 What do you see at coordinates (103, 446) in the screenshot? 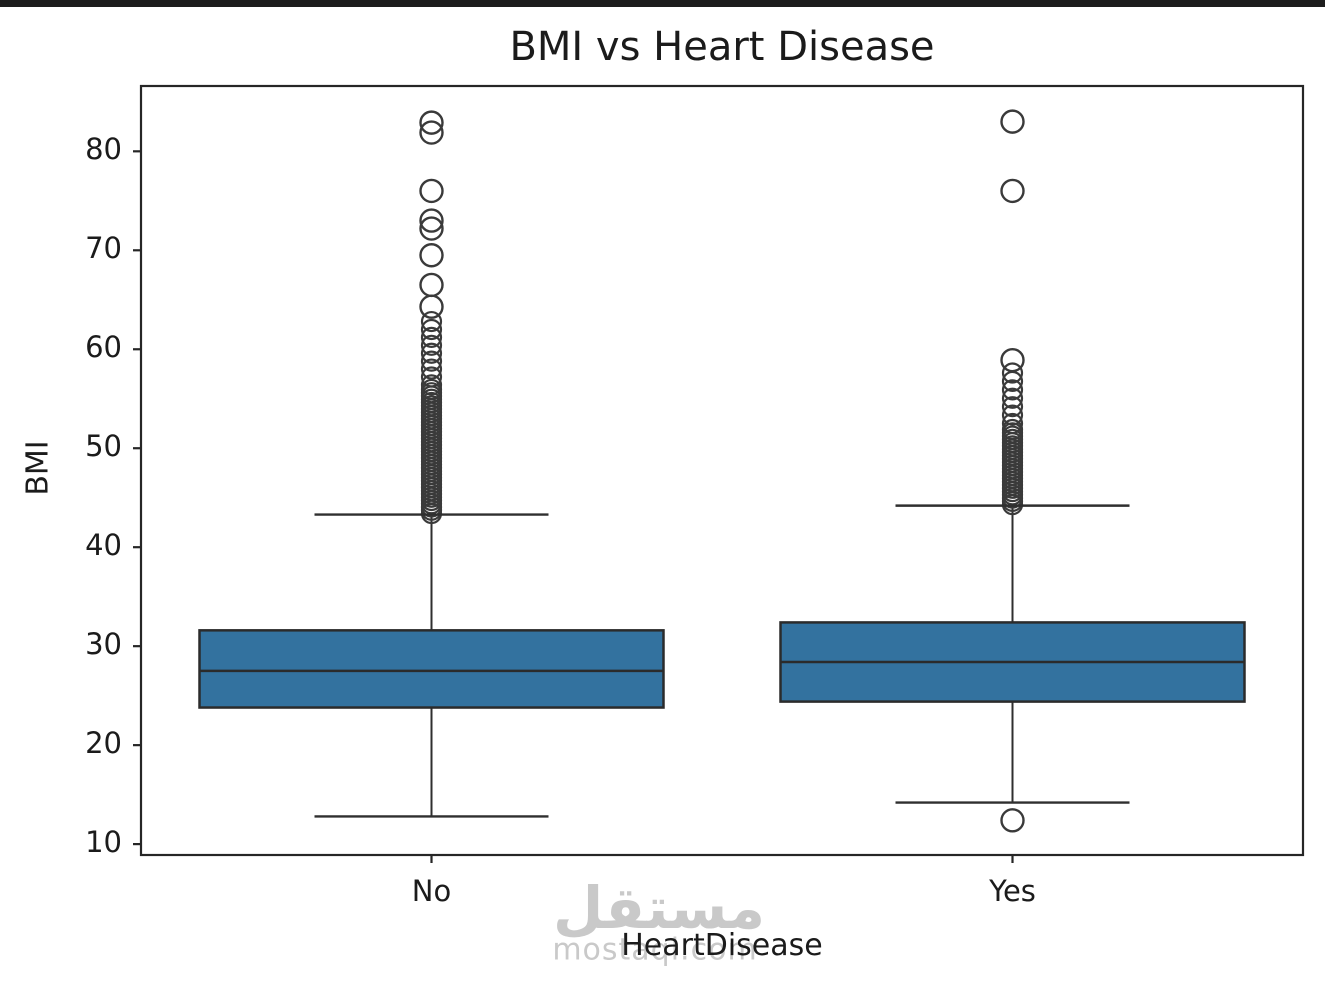
I see `y-tick-label: 50` at bounding box center [103, 446].